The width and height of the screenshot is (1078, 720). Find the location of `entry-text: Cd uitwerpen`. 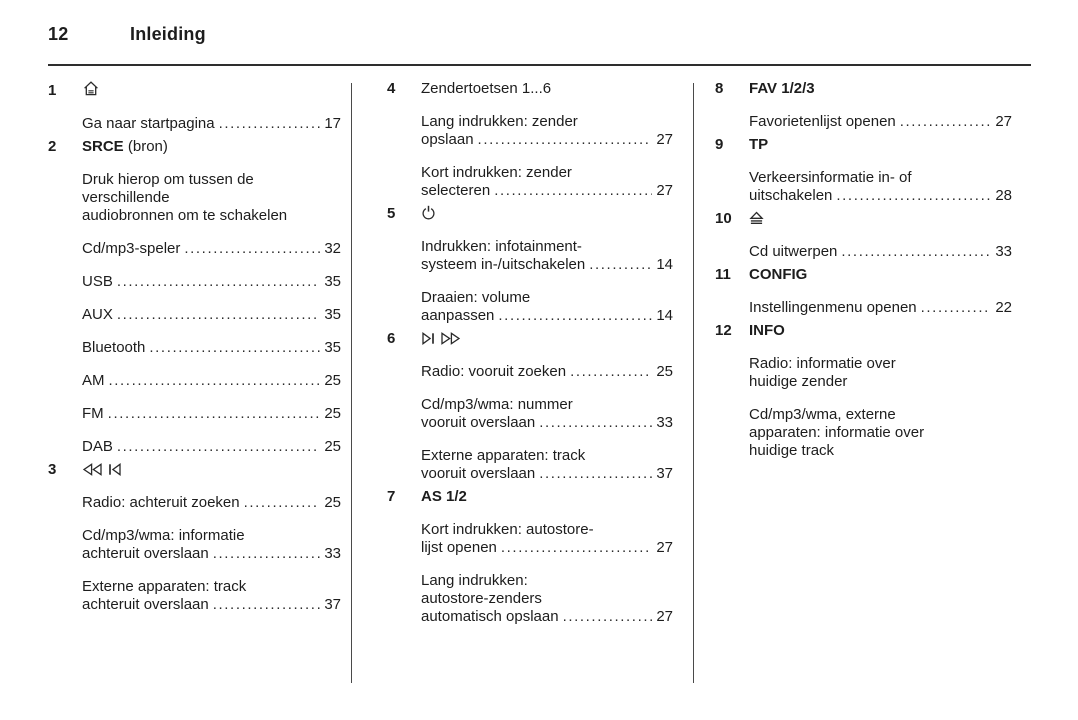

entry-text: Cd uitwerpen is located at coordinates (793, 251).